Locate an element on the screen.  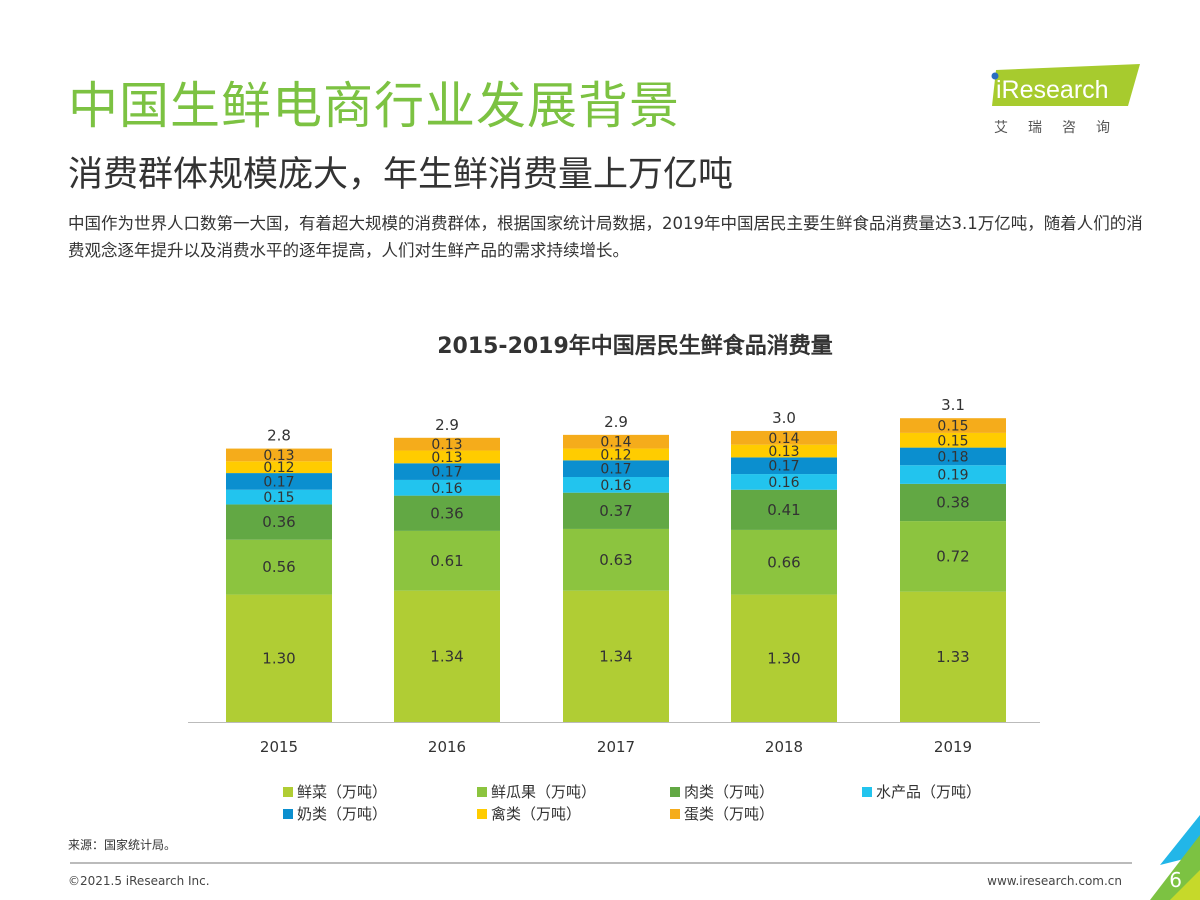
x-tick-label: 2018 is located at coordinates (784, 747).